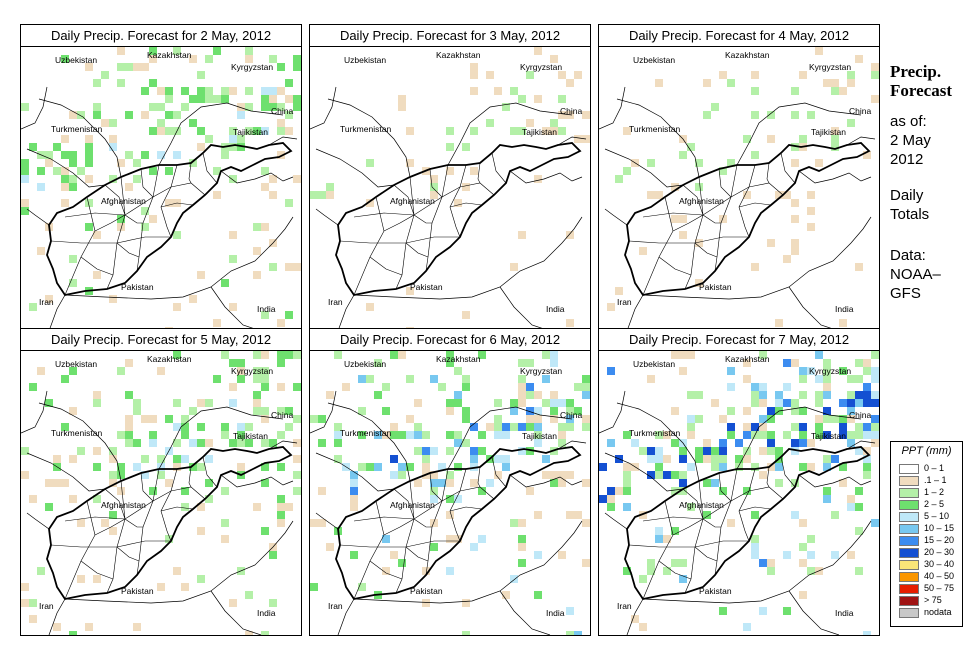 This screenshot has height=646, width=975. I want to click on country-label-india: India, so click(555, 309).